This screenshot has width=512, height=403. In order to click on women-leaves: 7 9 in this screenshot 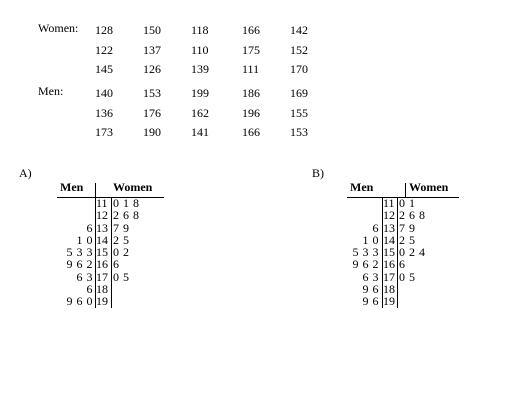, I will do `click(121, 227)`.